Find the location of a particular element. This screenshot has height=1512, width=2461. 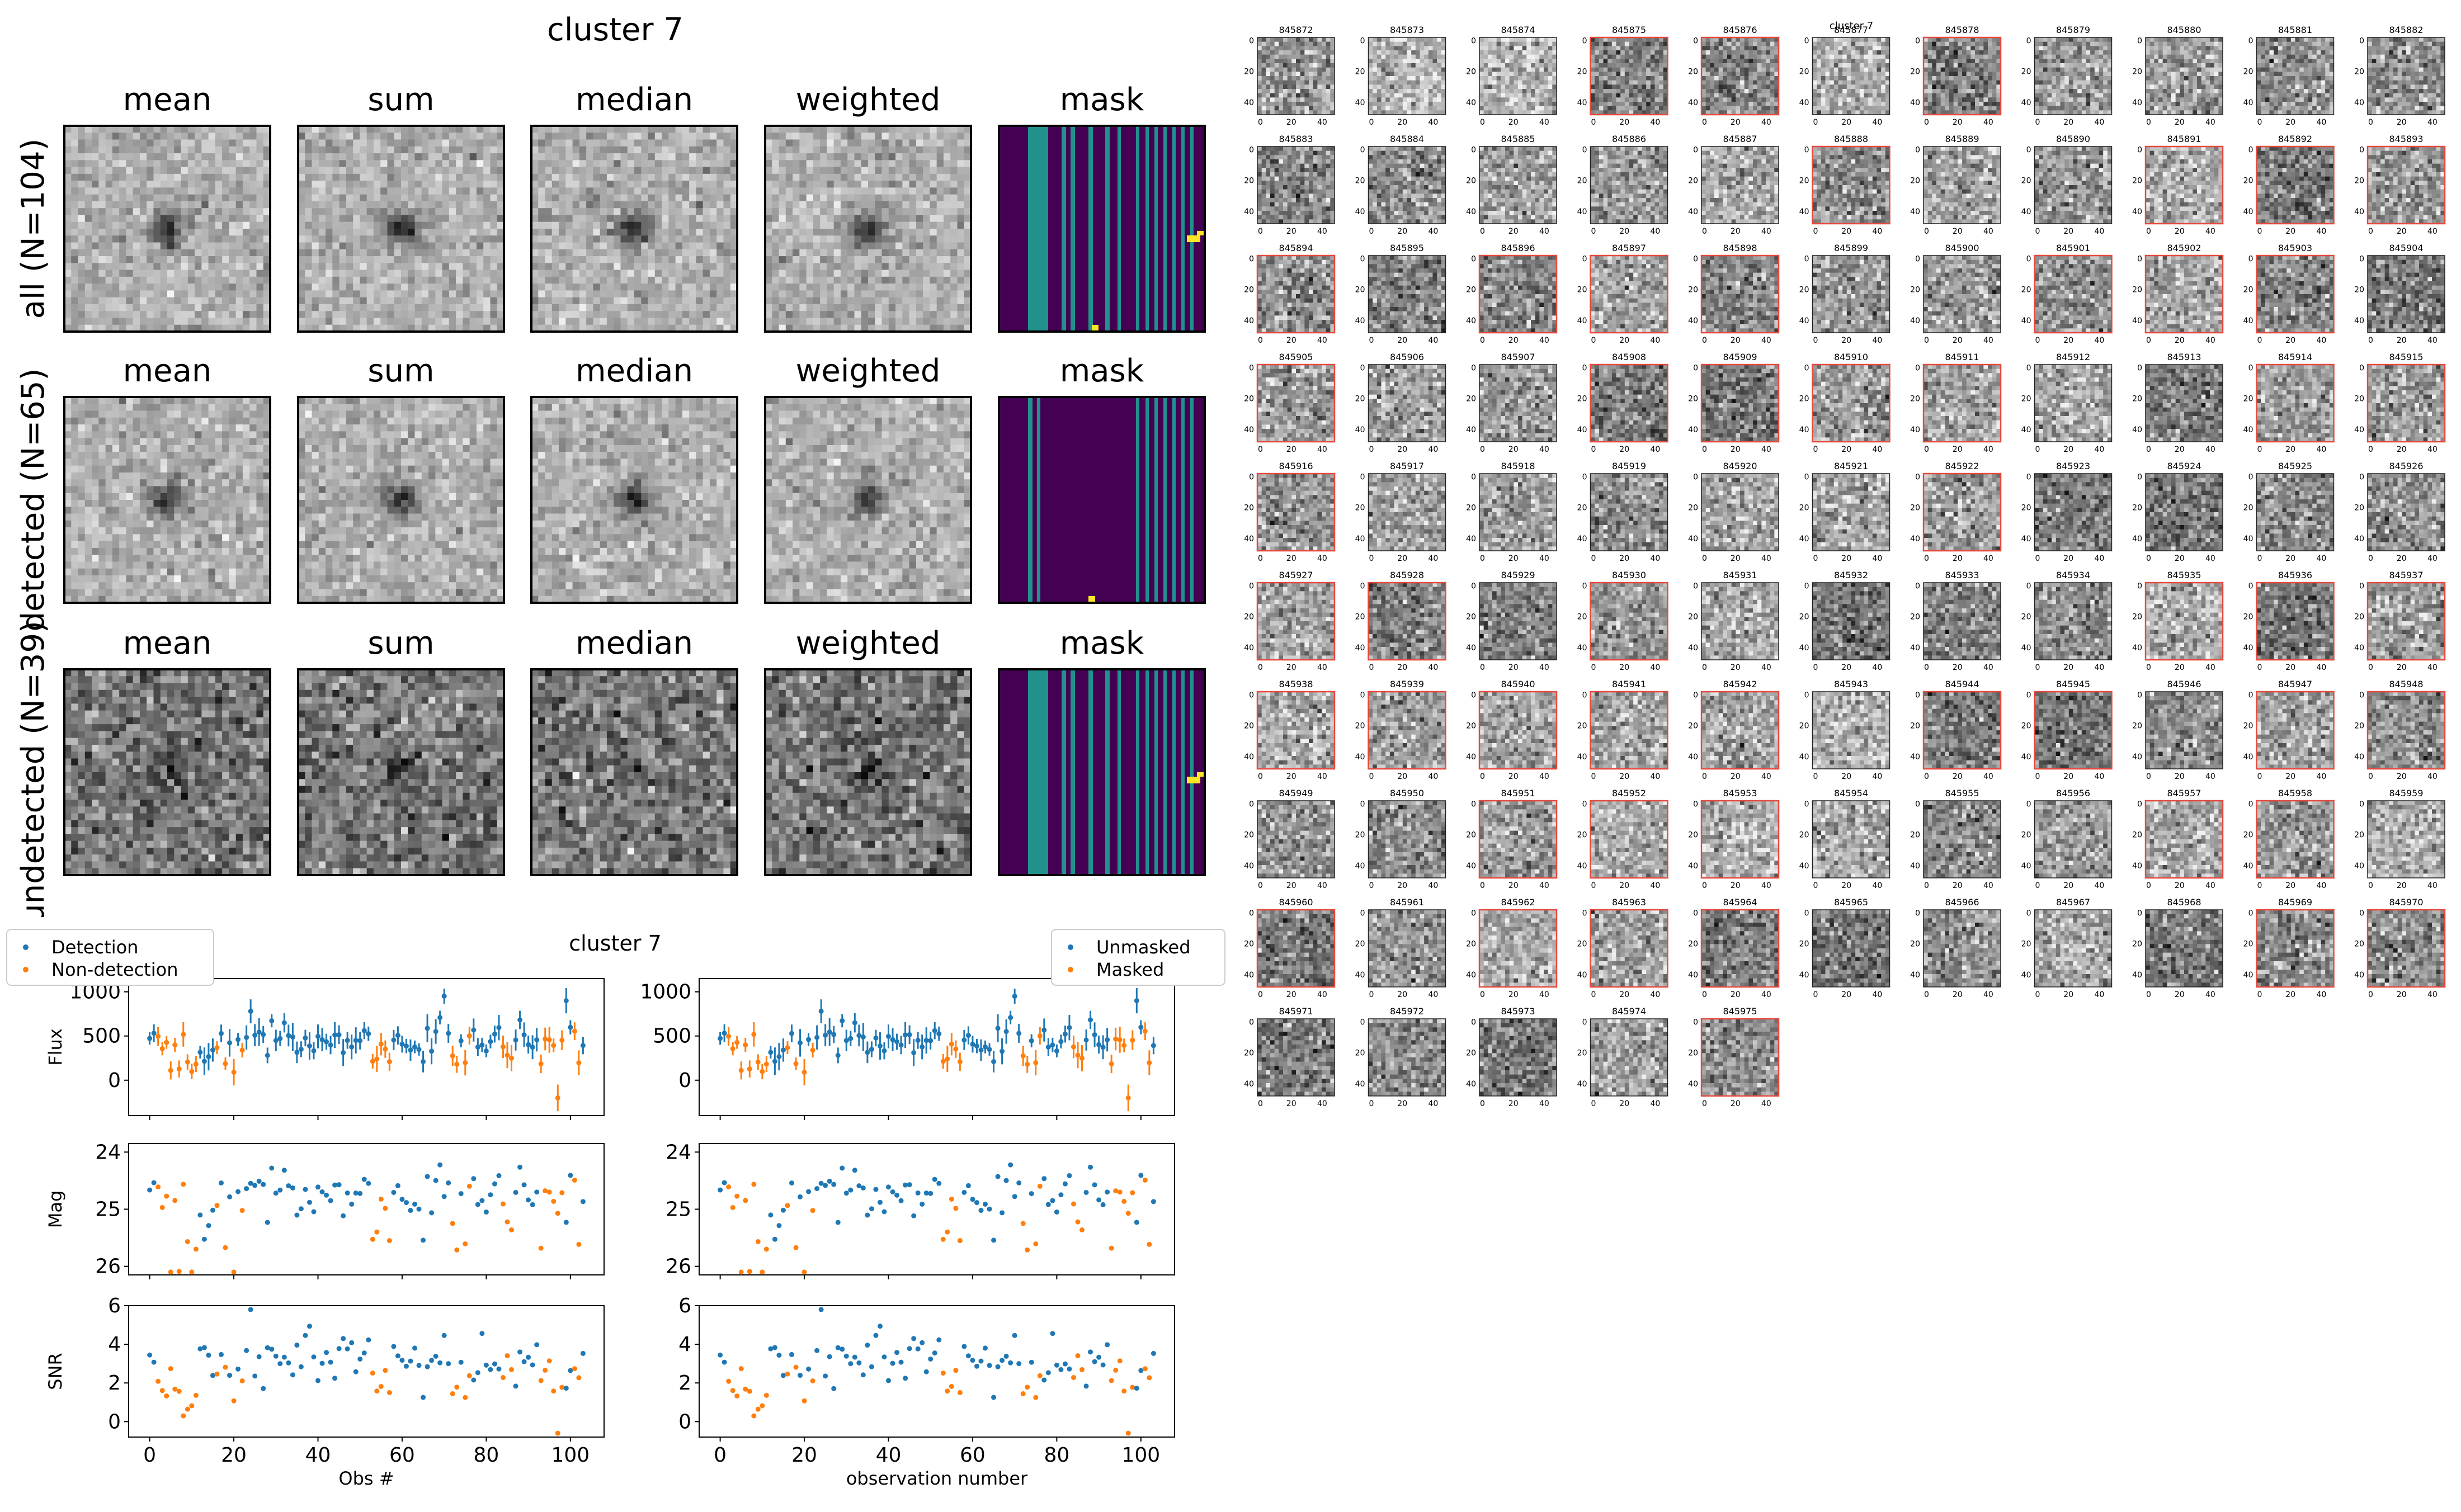

cutout-id: 845967 is located at coordinates (2073, 902).